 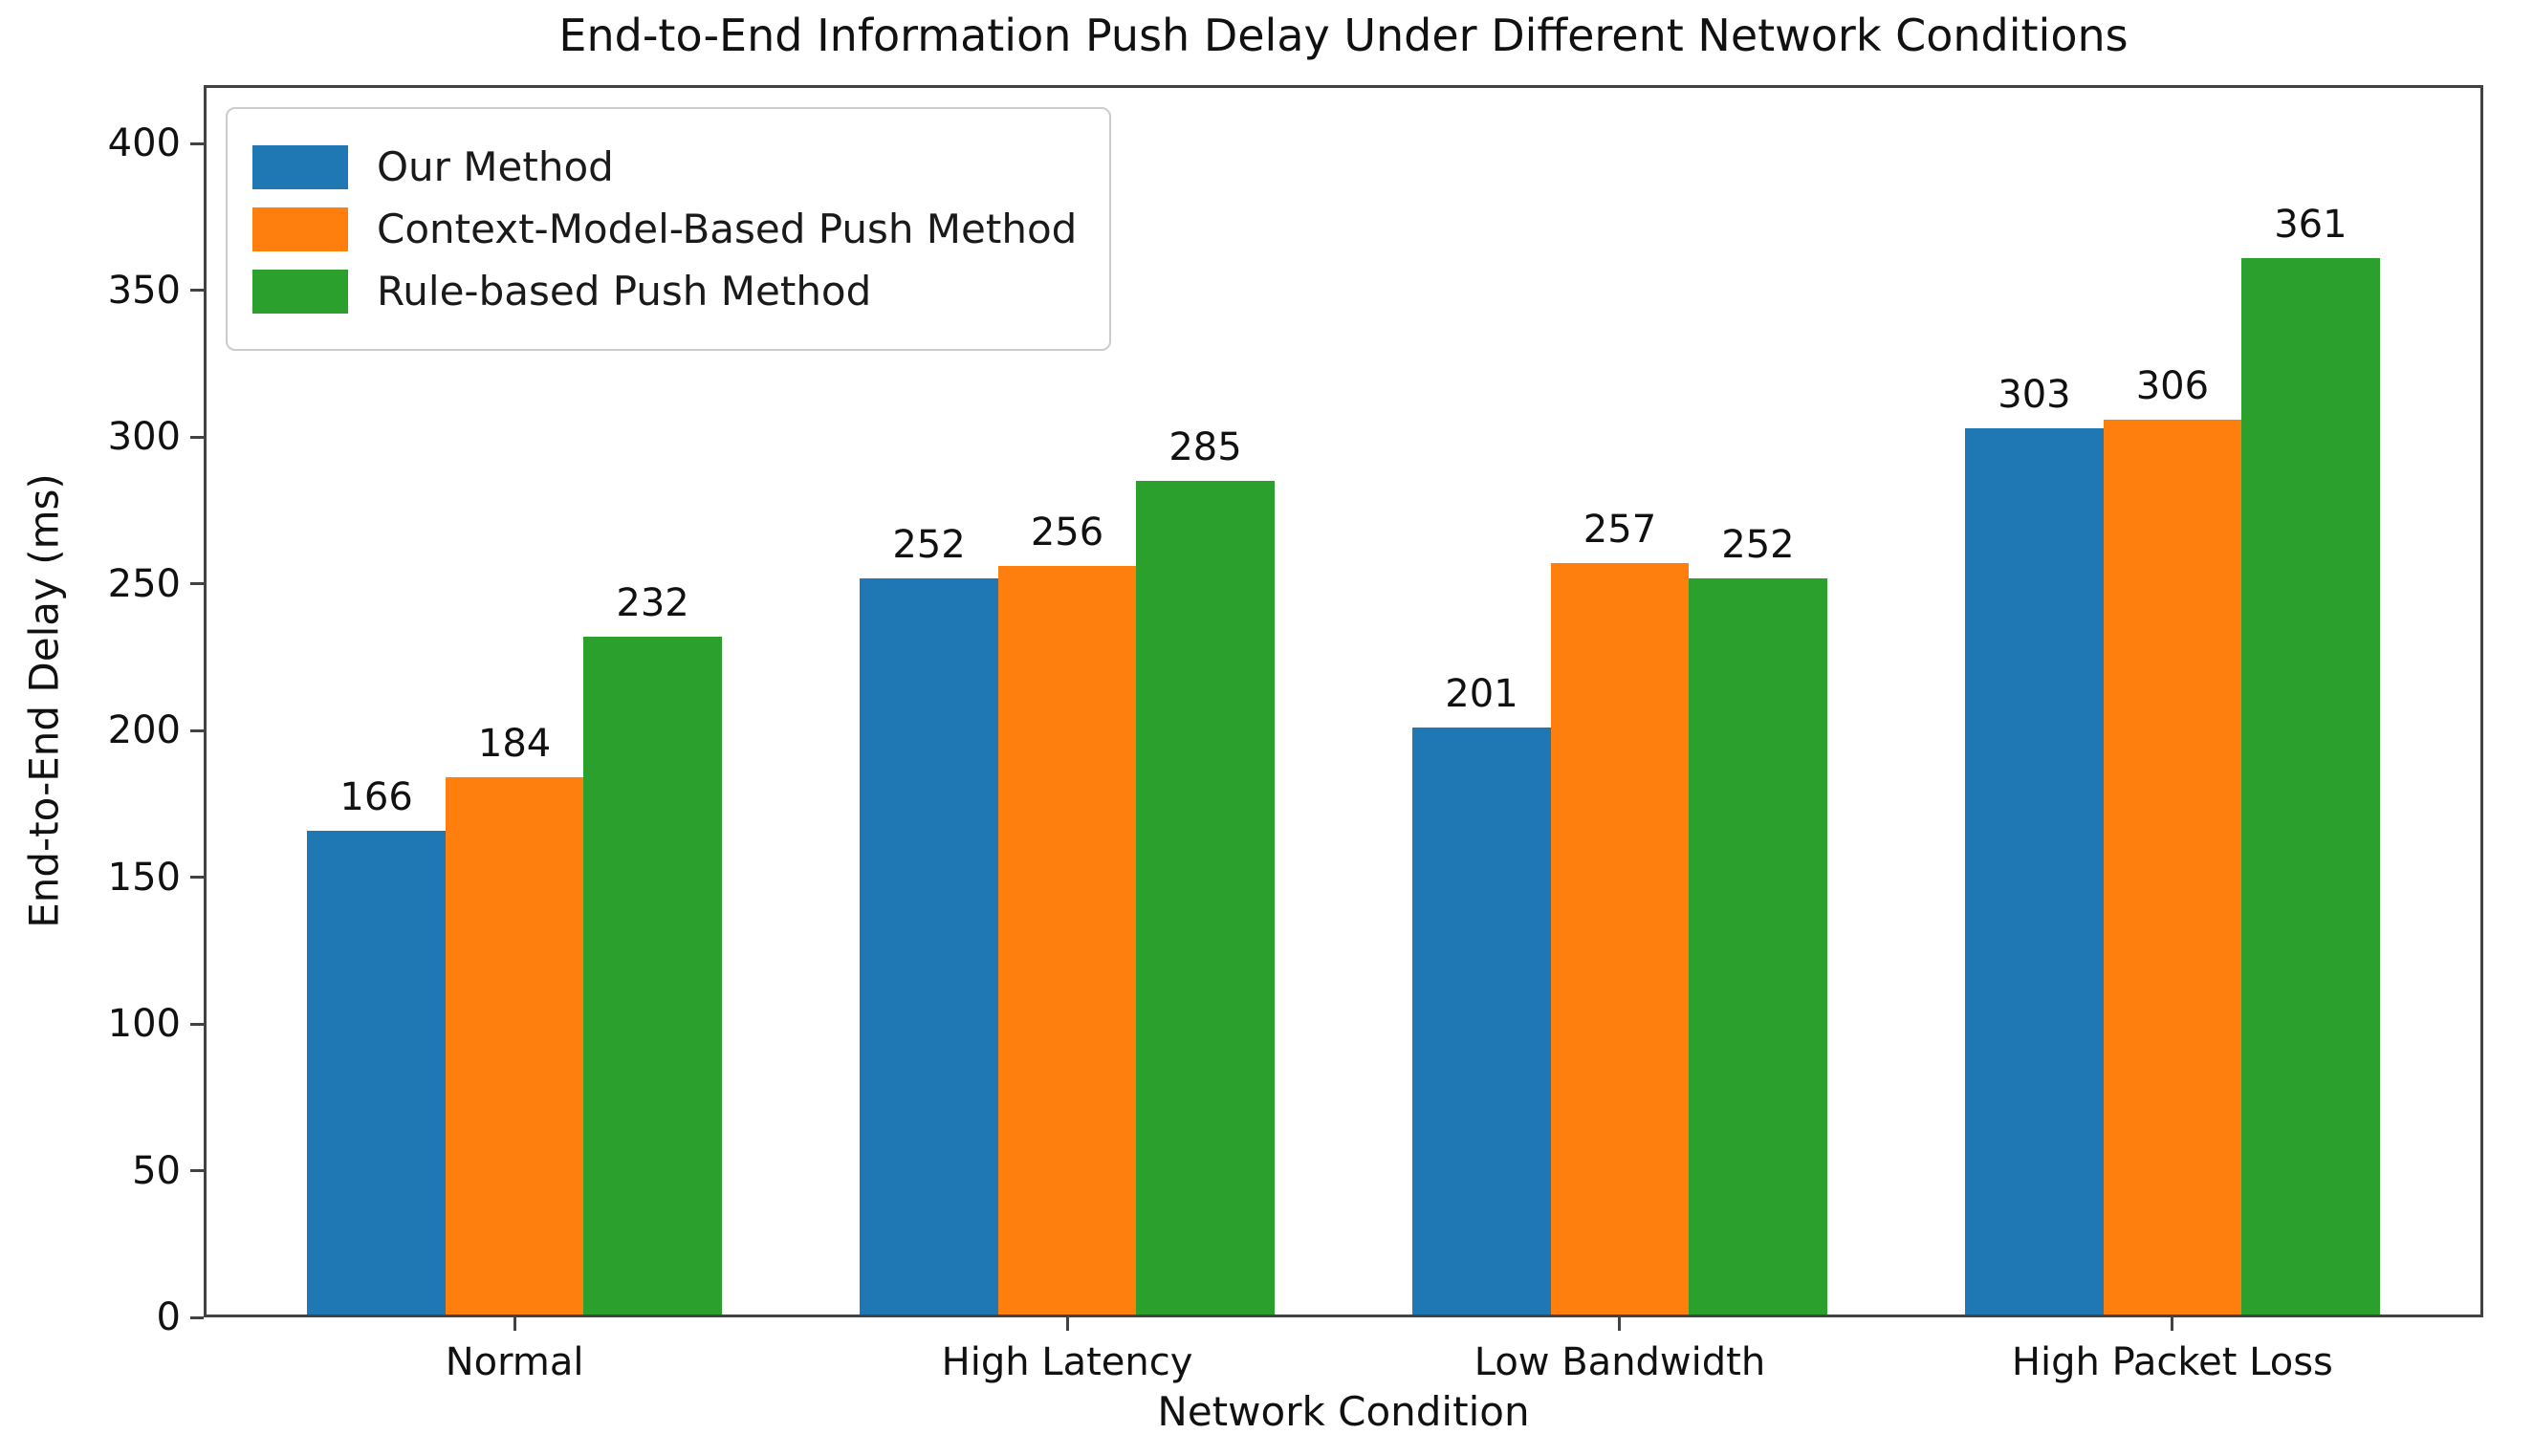 I want to click on bar-value-label: 166, so click(x=376, y=796).